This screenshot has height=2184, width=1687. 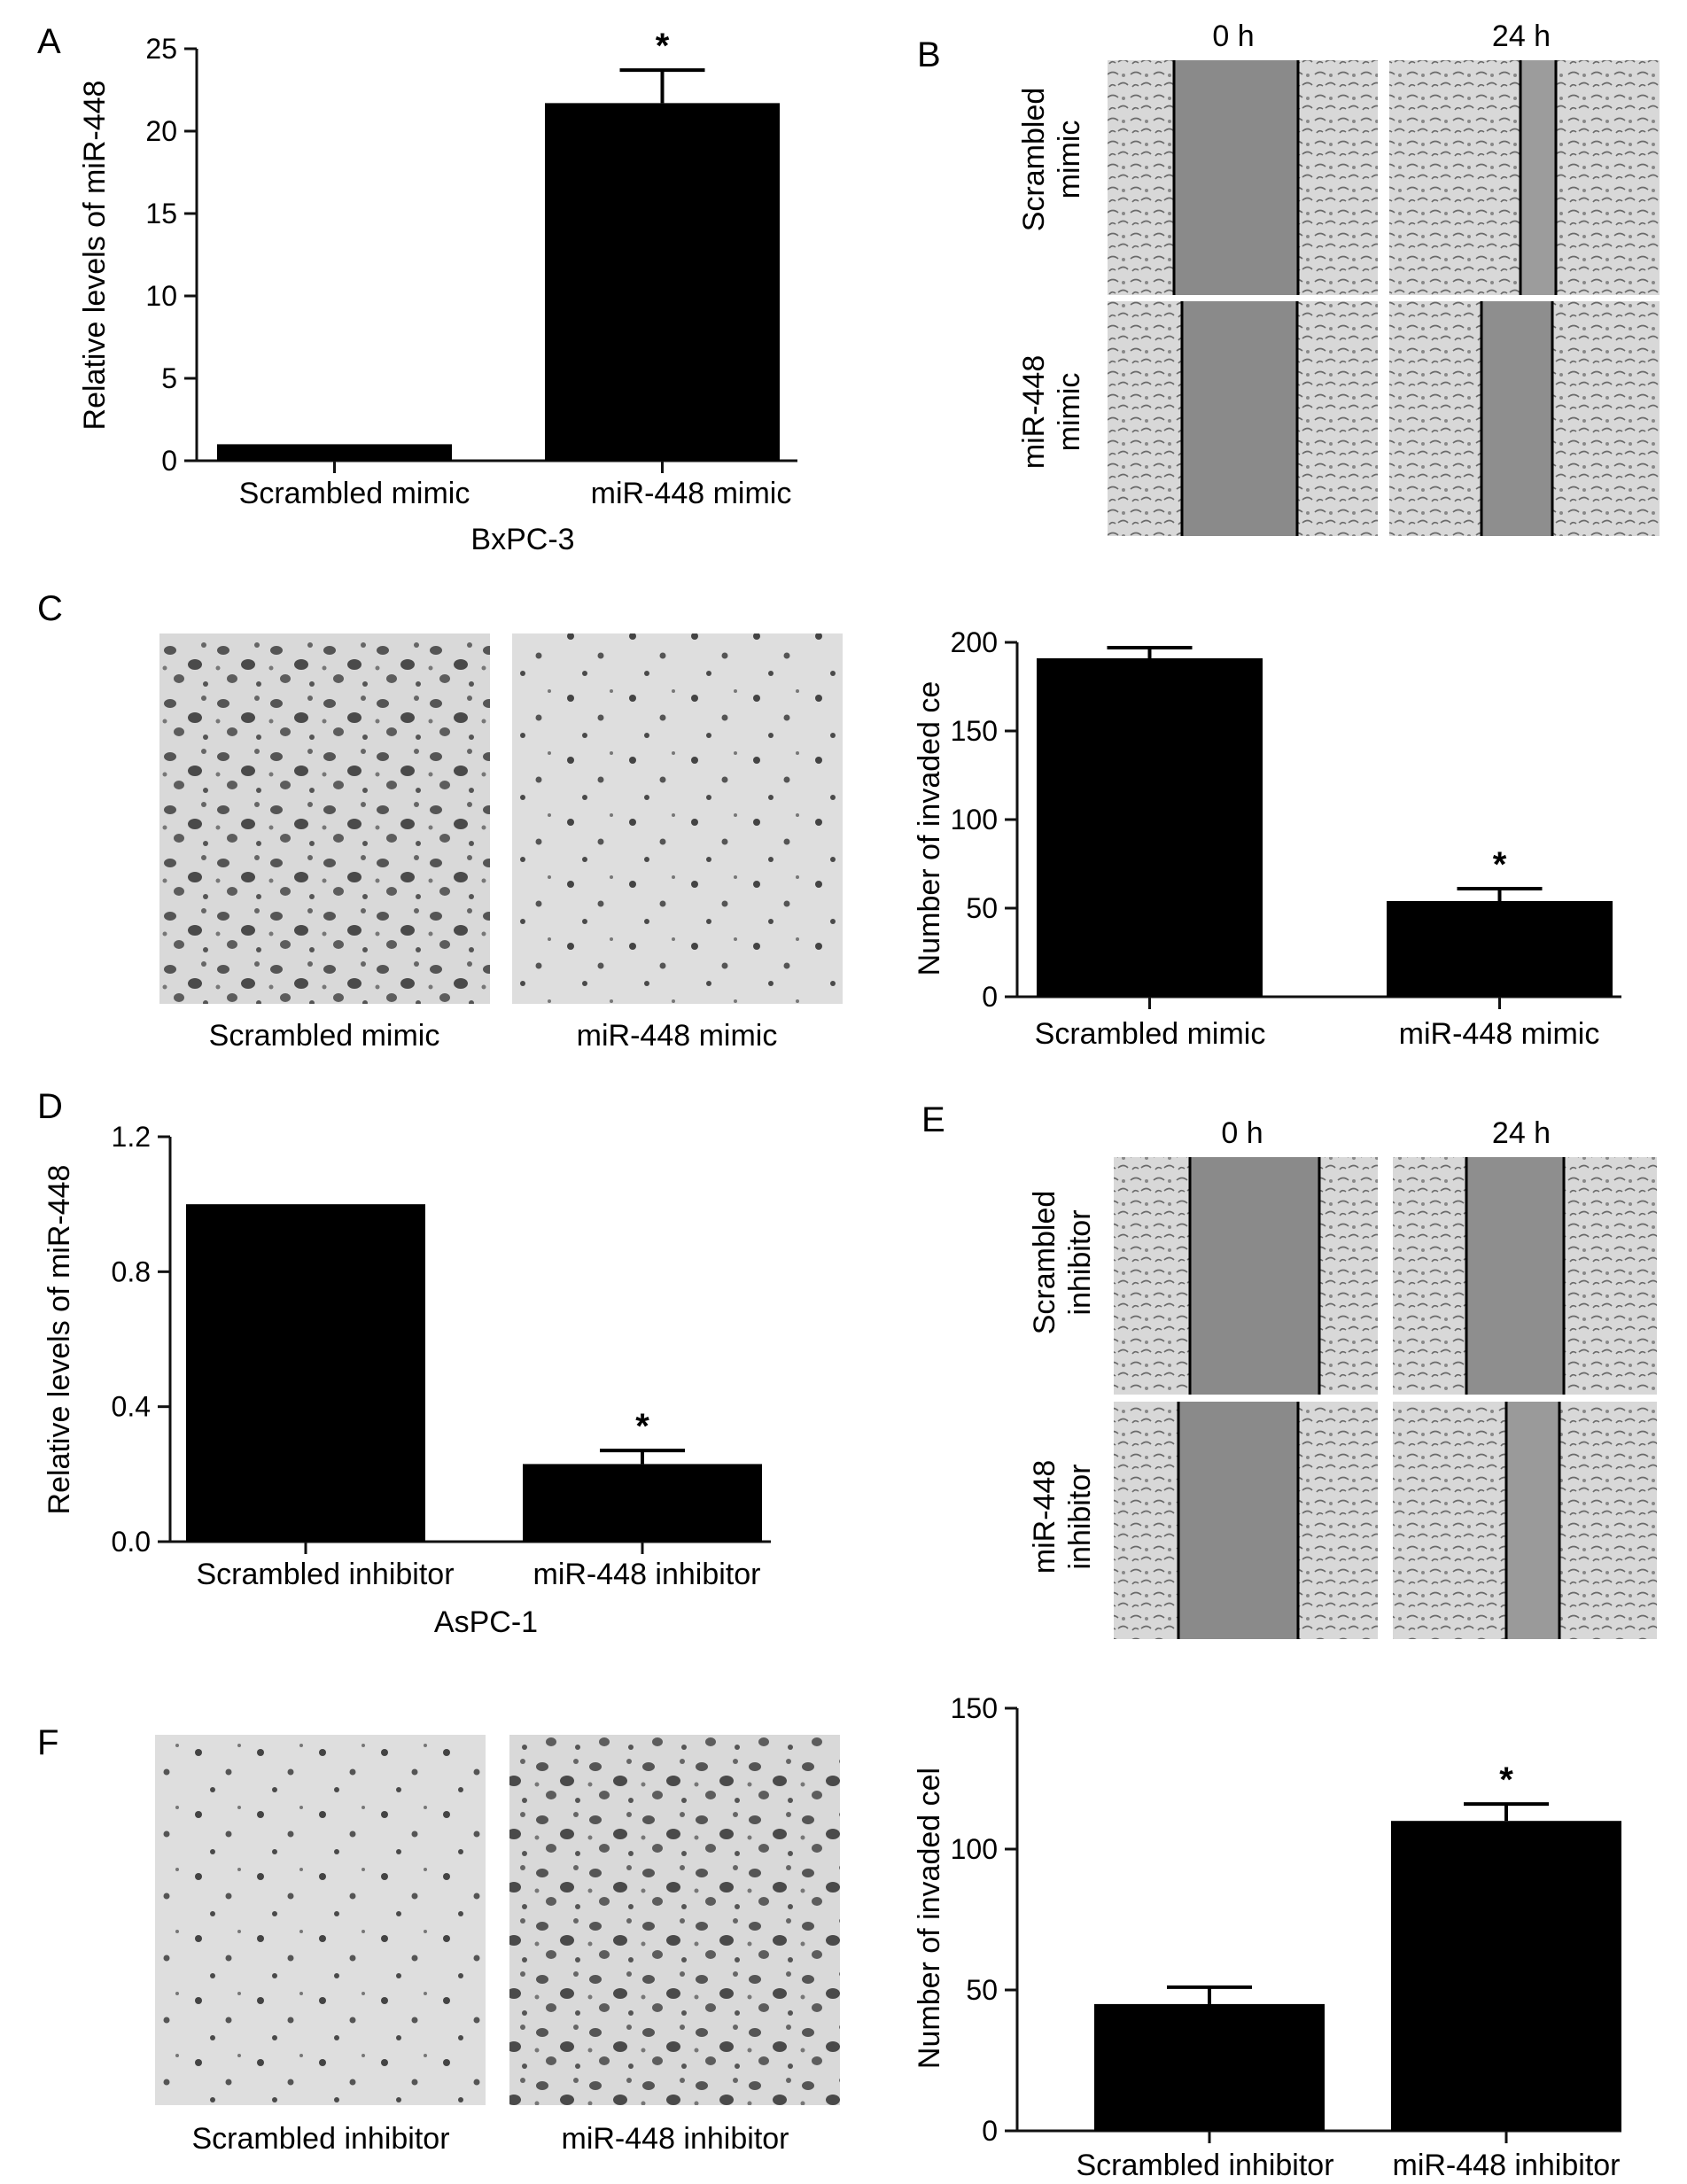 What do you see at coordinates (1525, 1520) in the screenshot?
I see `micrograph-e-mir448-24h` at bounding box center [1525, 1520].